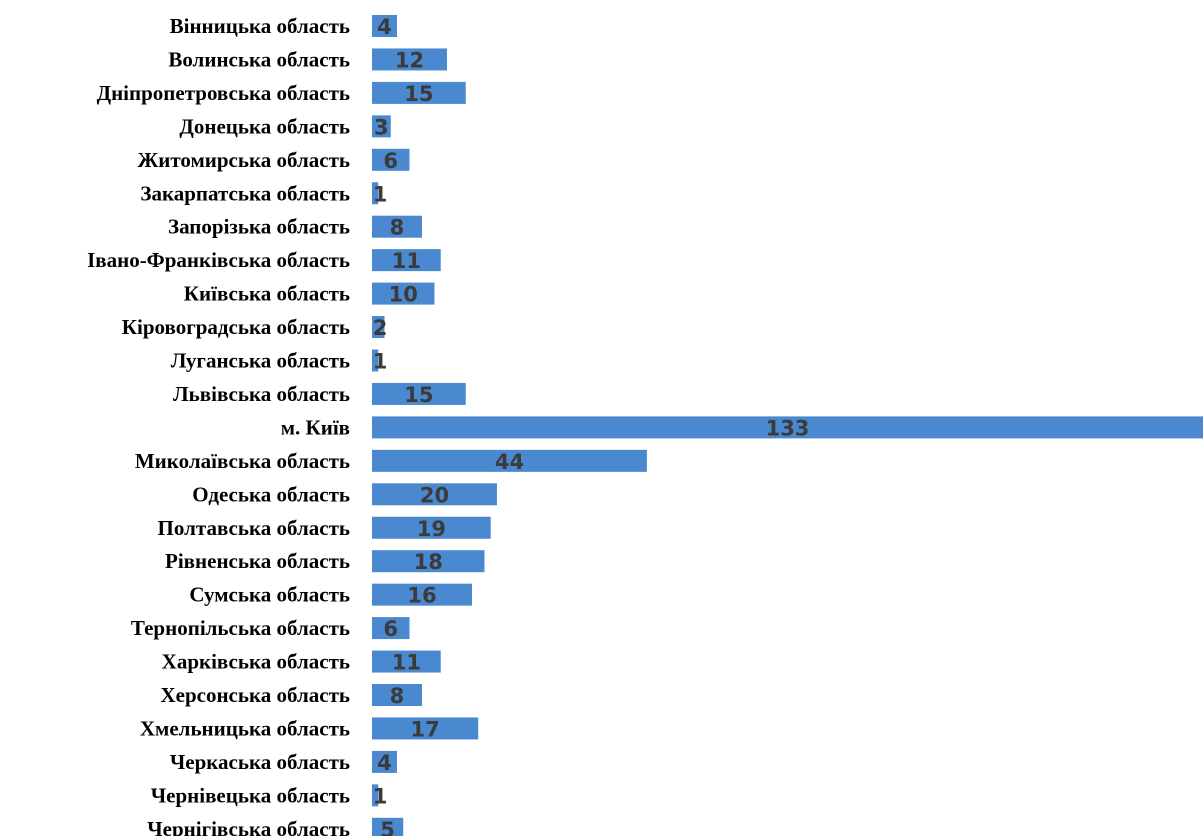 This screenshot has width=1203, height=836. I want to click on category-label: м. Київ, so click(315, 427).